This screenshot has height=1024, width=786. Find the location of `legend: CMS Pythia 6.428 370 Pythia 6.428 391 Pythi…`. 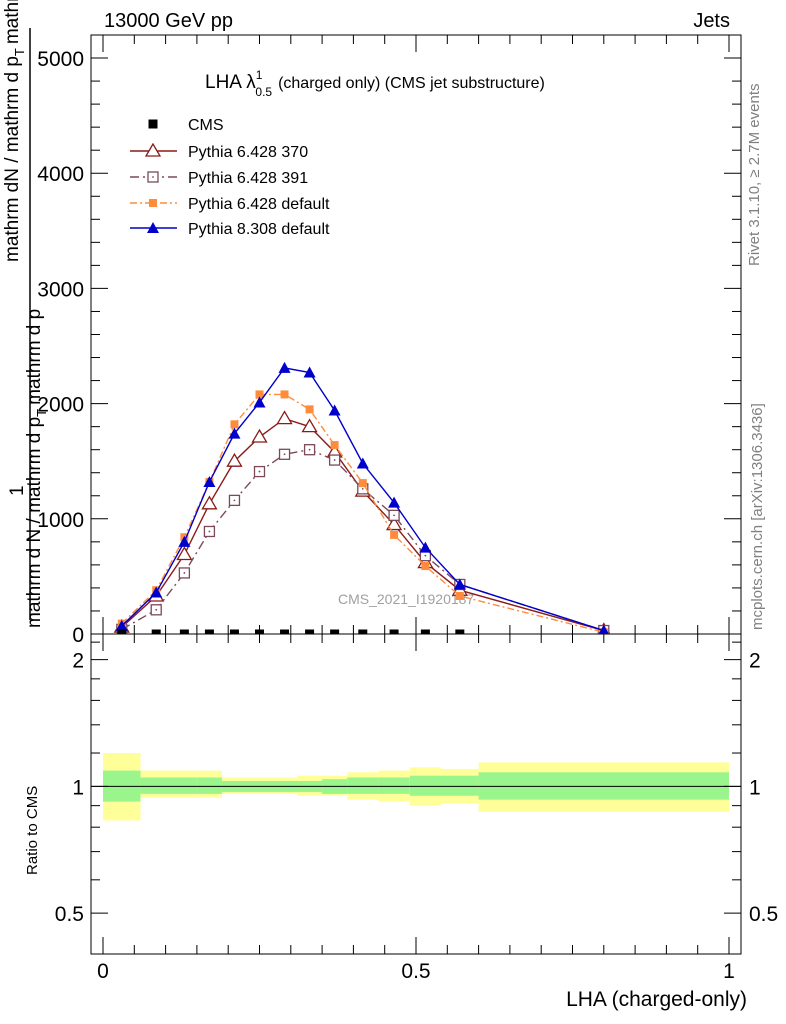

legend: CMS Pythia 6.428 370 Pythia 6.428 391 Pythi… is located at coordinates (230, 177).